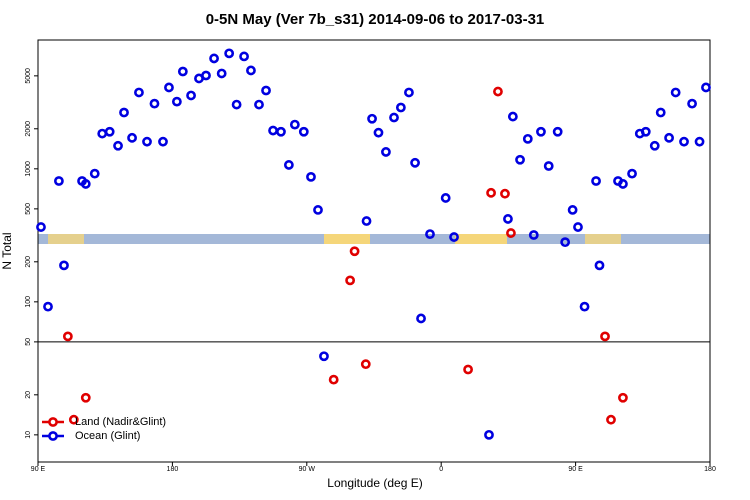  Describe the element at coordinates (307, 469) in the screenshot. I see `x-tick-label: 90 W` at that location.